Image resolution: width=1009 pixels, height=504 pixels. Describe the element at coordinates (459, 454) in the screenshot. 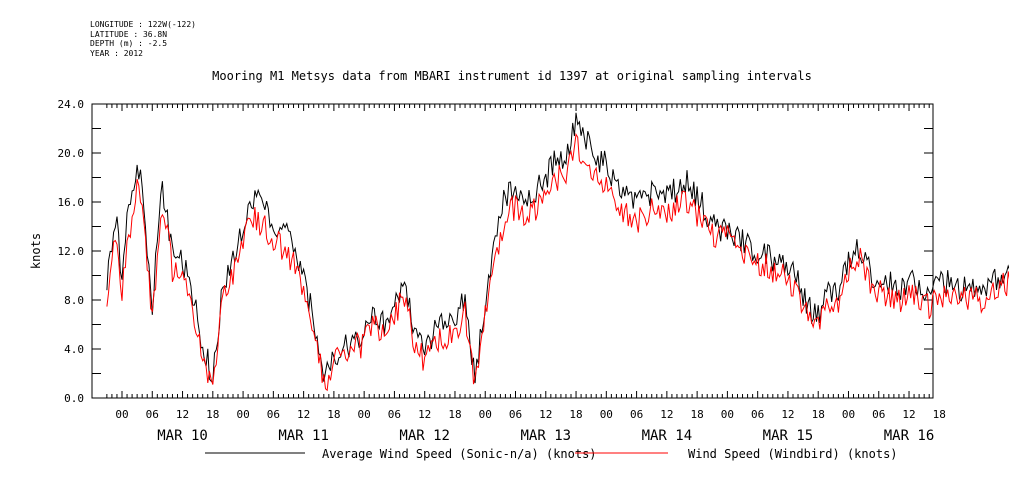

I see `legend-label-average: Average Wind Speed (Sonic-n/a) (knots)` at that location.